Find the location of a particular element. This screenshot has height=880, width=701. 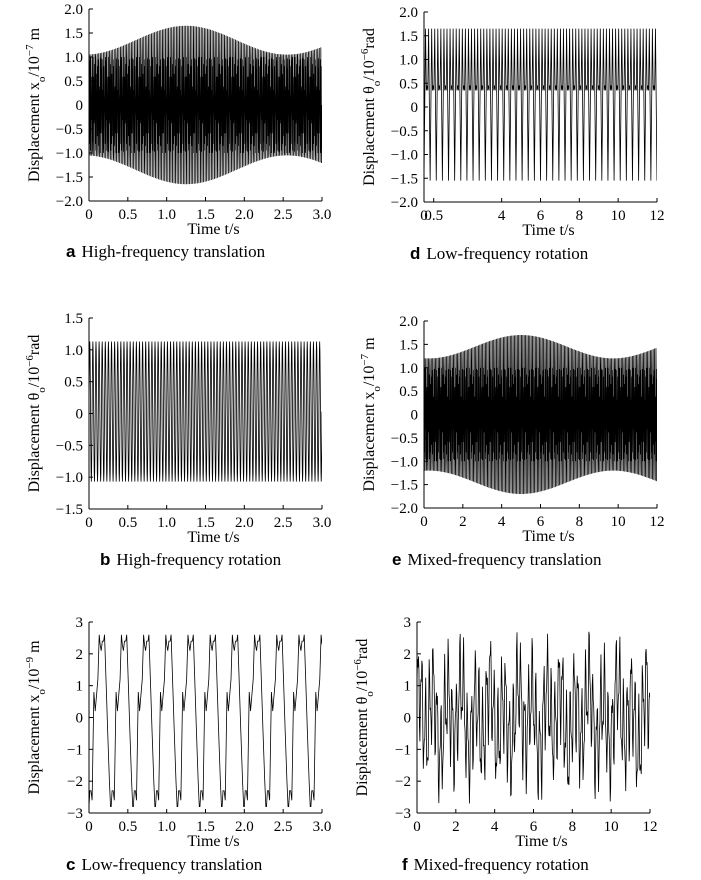

x-tick-label-b-5: 2.5 is located at coordinates (283, 523).